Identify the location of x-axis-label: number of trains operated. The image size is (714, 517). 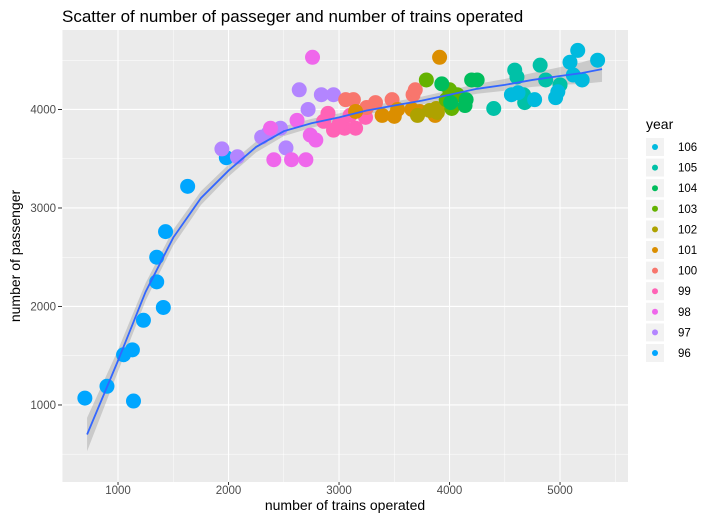
(345, 505).